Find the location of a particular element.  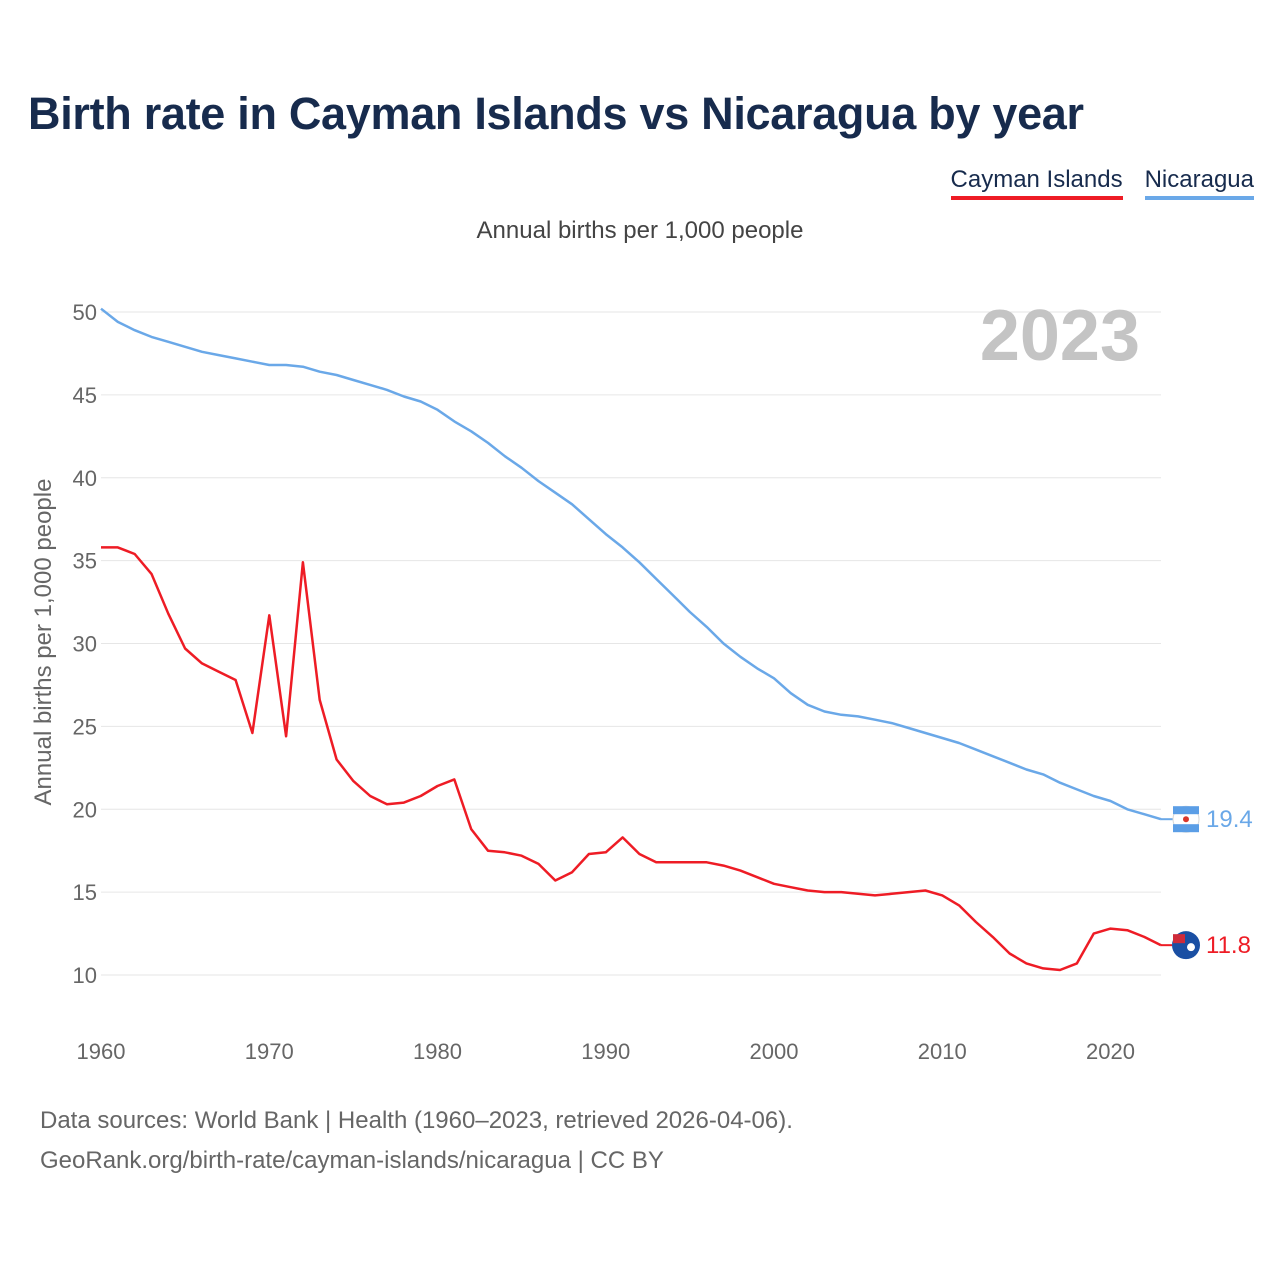

legend-item-cayman-islands: Cayman Islands is located at coordinates (1036, 183).